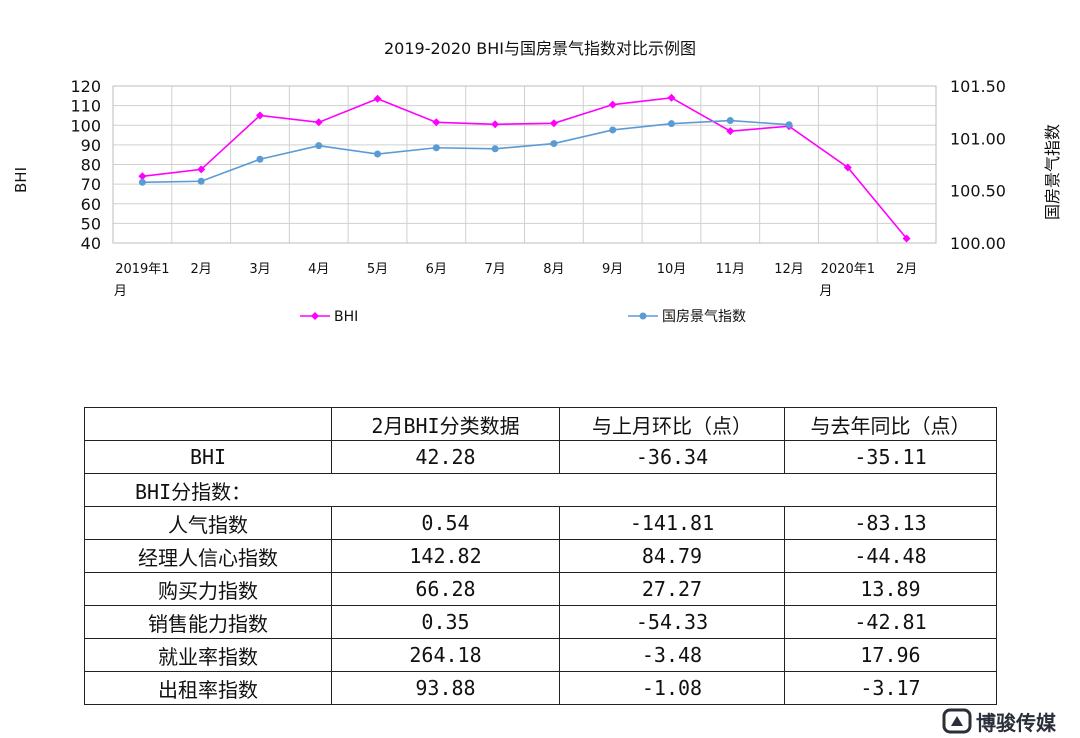 The height and width of the screenshot is (738, 1080). Describe the element at coordinates (377, 269) in the screenshot. I see `x-tick-label: 5月` at that location.